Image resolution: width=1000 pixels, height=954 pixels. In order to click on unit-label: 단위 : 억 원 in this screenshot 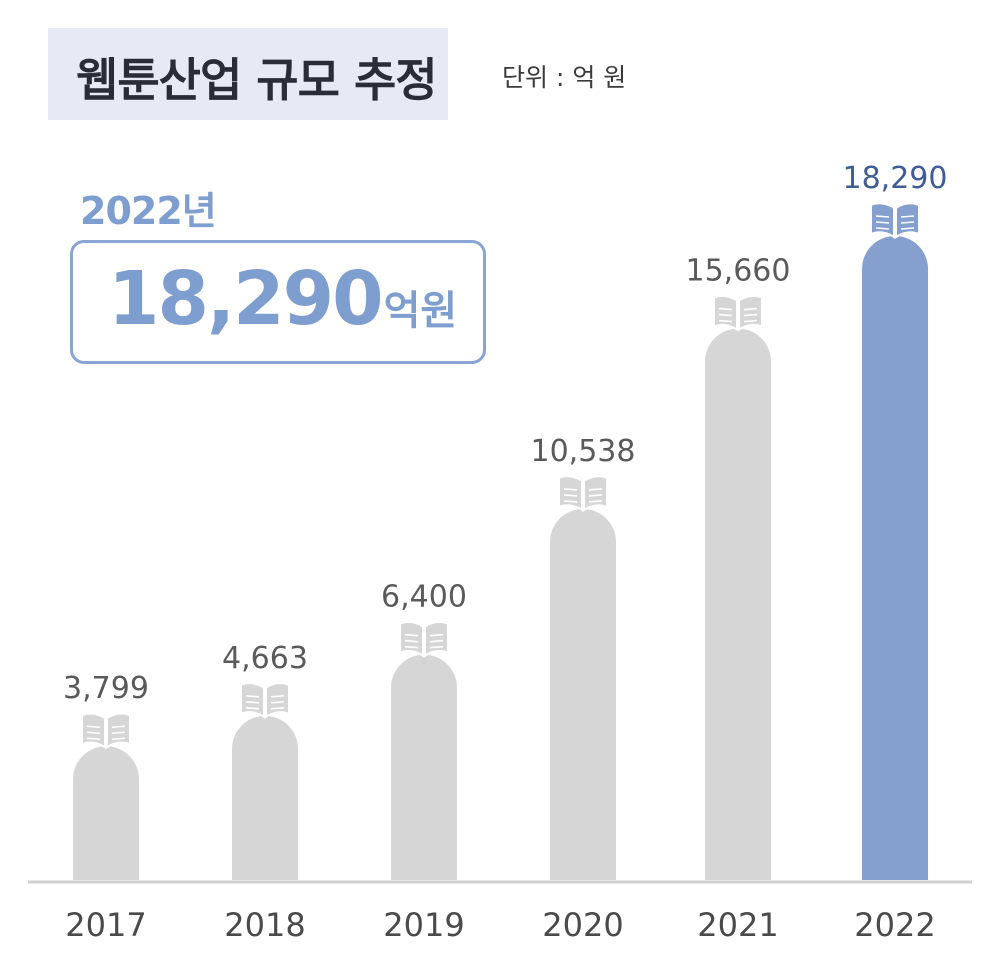, I will do `click(564, 77)`.